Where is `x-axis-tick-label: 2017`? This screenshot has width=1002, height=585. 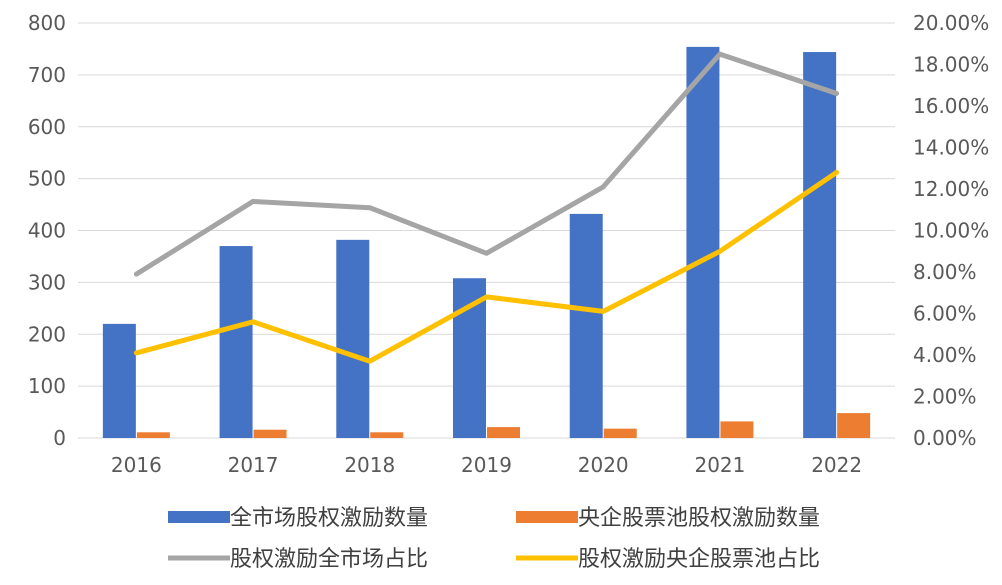 x-axis-tick-label: 2017 is located at coordinates (253, 465).